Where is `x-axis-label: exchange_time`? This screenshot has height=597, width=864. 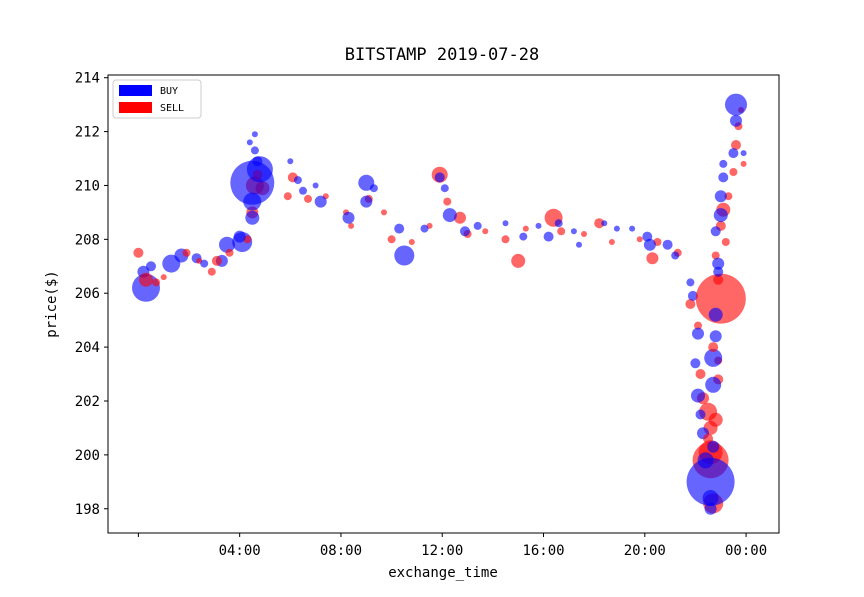 x-axis-label: exchange_time is located at coordinates (443, 573).